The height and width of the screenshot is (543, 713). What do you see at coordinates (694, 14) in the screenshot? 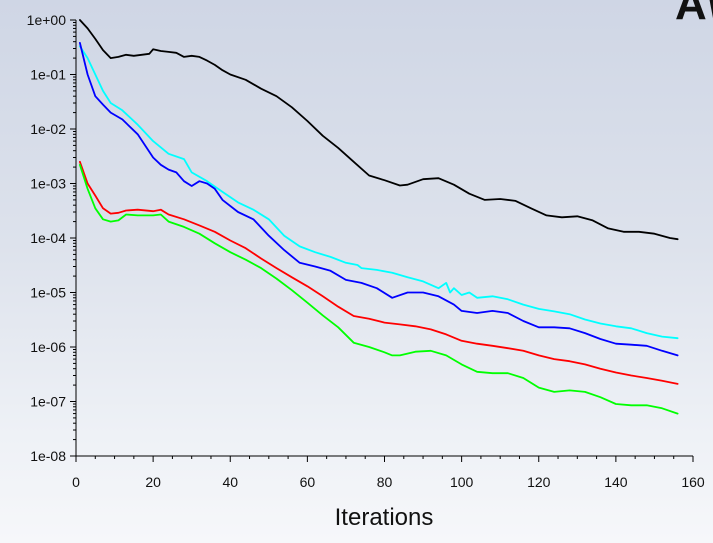
I see `corner-logo-fragment: A\` at bounding box center [694, 14].